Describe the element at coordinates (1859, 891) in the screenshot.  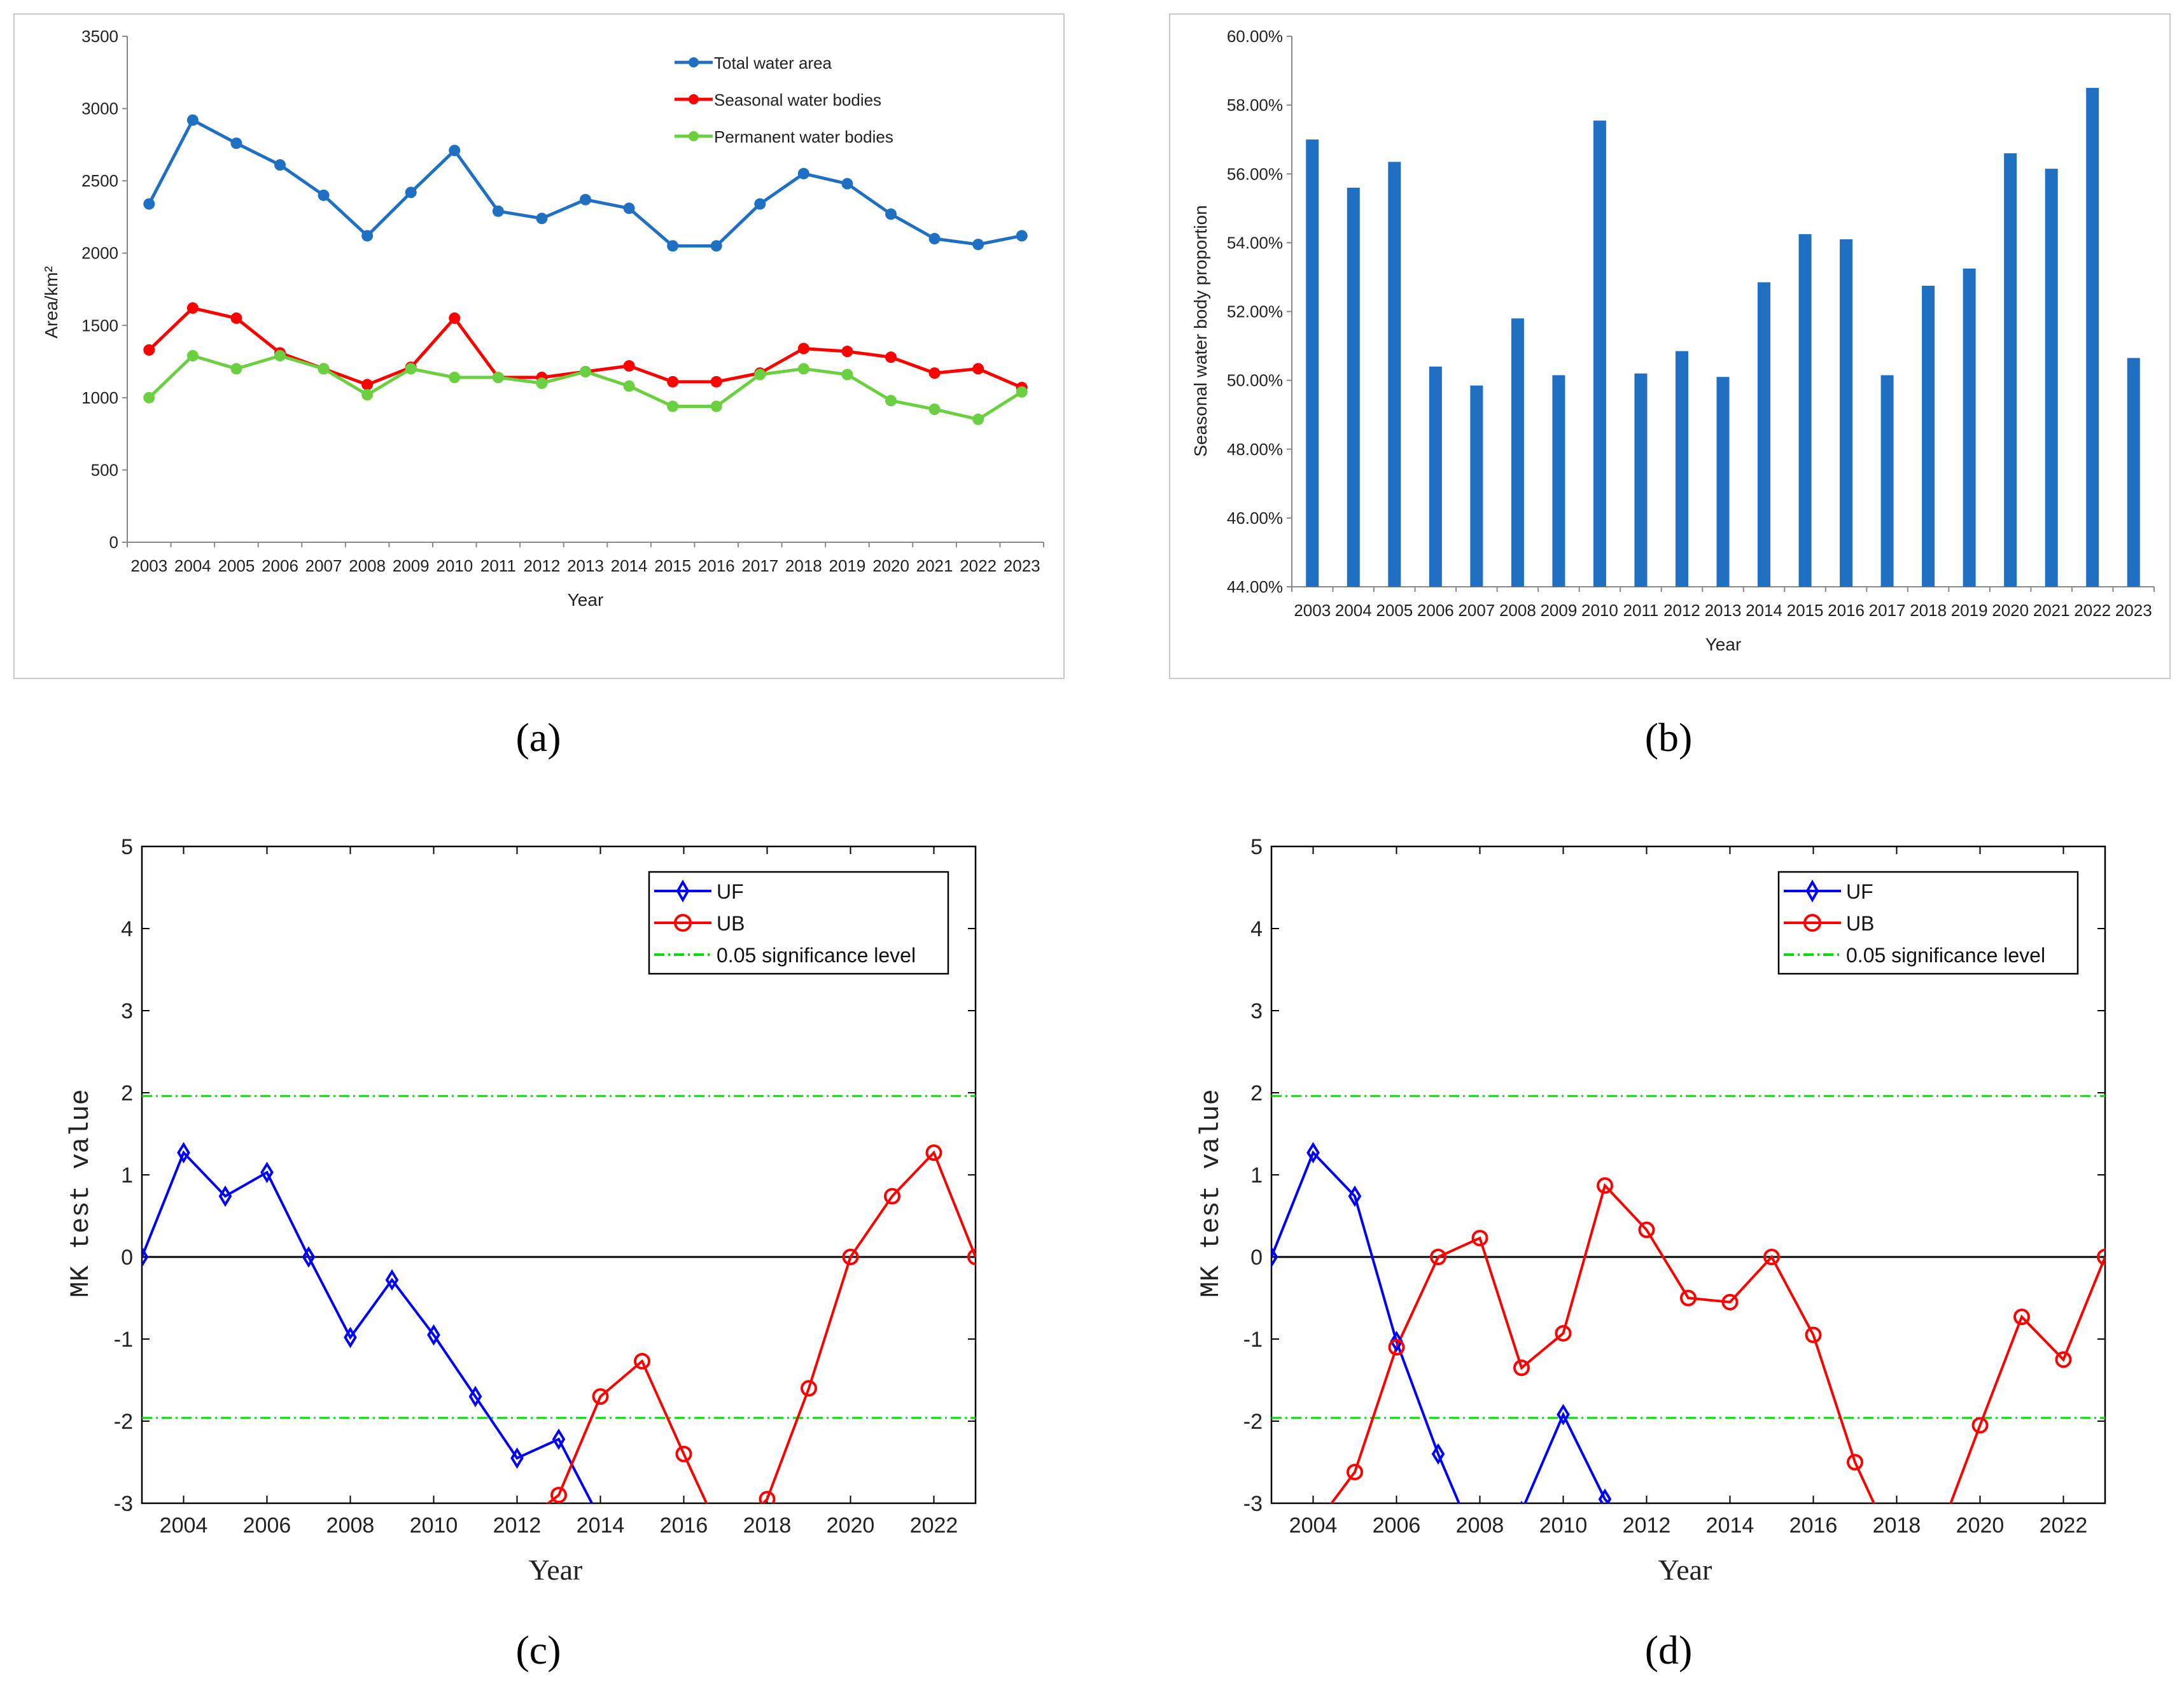
I see `legend-uf-label: UF` at that location.